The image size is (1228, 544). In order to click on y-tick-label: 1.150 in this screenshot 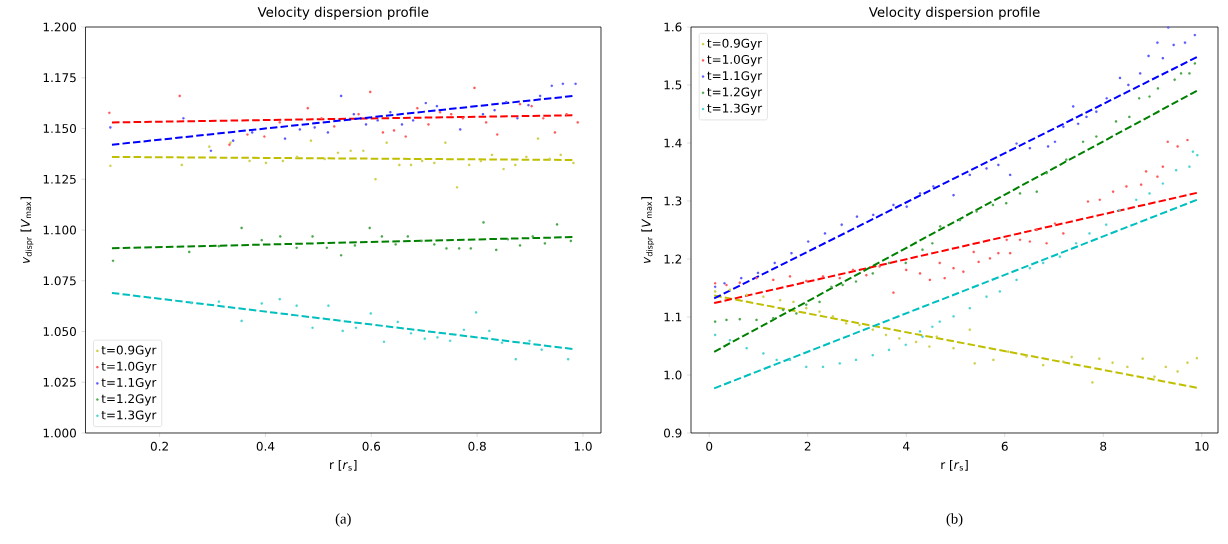, I will do `click(59, 128)`.